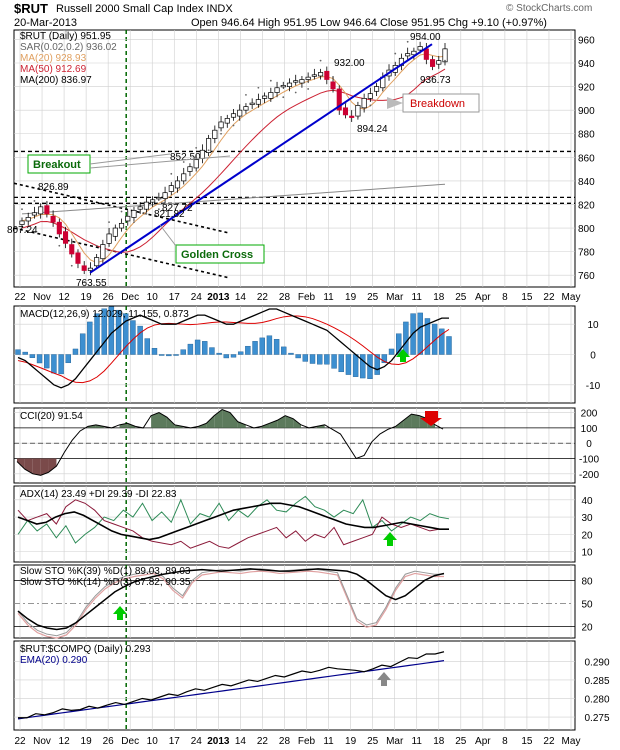 This screenshot has width=620, height=750. What do you see at coordinates (586, 135) in the screenshot?
I see `price-y-tick-label: 880` at bounding box center [586, 135].